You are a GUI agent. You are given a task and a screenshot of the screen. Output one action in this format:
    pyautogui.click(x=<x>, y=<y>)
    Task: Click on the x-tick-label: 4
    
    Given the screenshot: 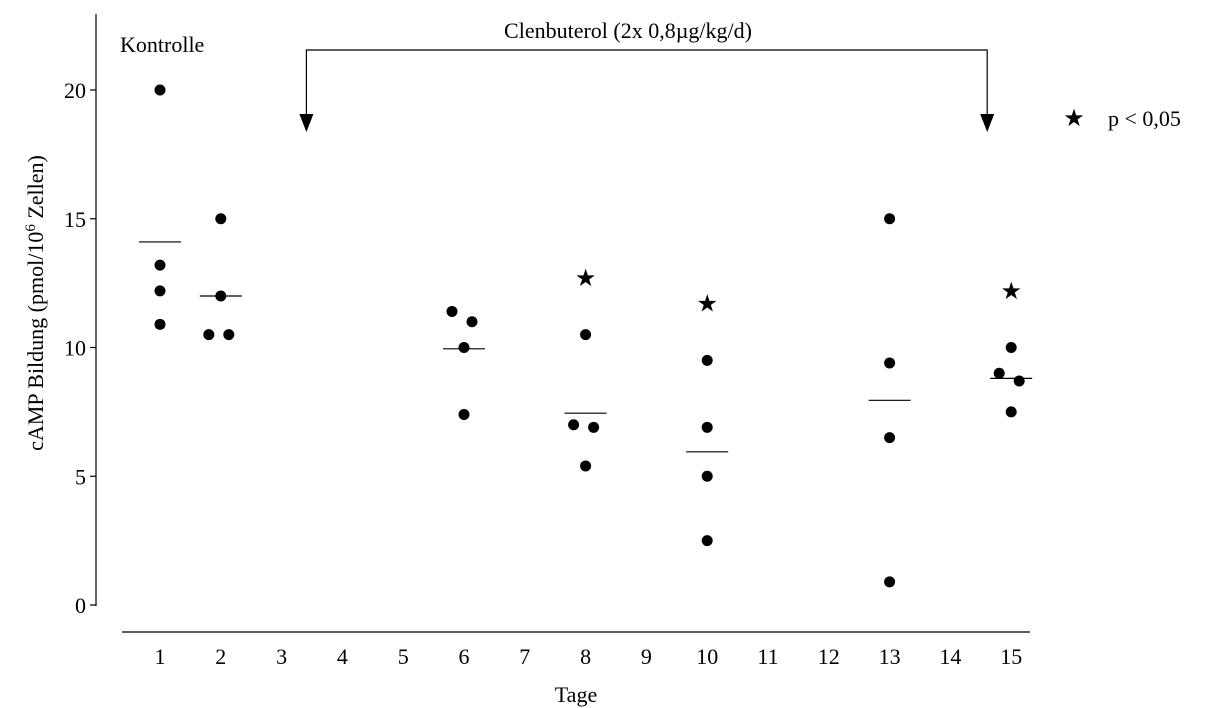 What is the action you would take?
    pyautogui.click(x=342, y=656)
    